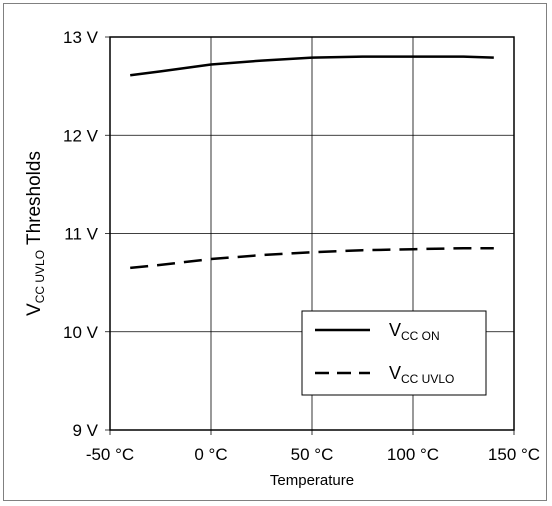 The height and width of the screenshot is (506, 552). What do you see at coordinates (81, 135) in the screenshot?
I see `y-tick-label: 12 V` at bounding box center [81, 135].